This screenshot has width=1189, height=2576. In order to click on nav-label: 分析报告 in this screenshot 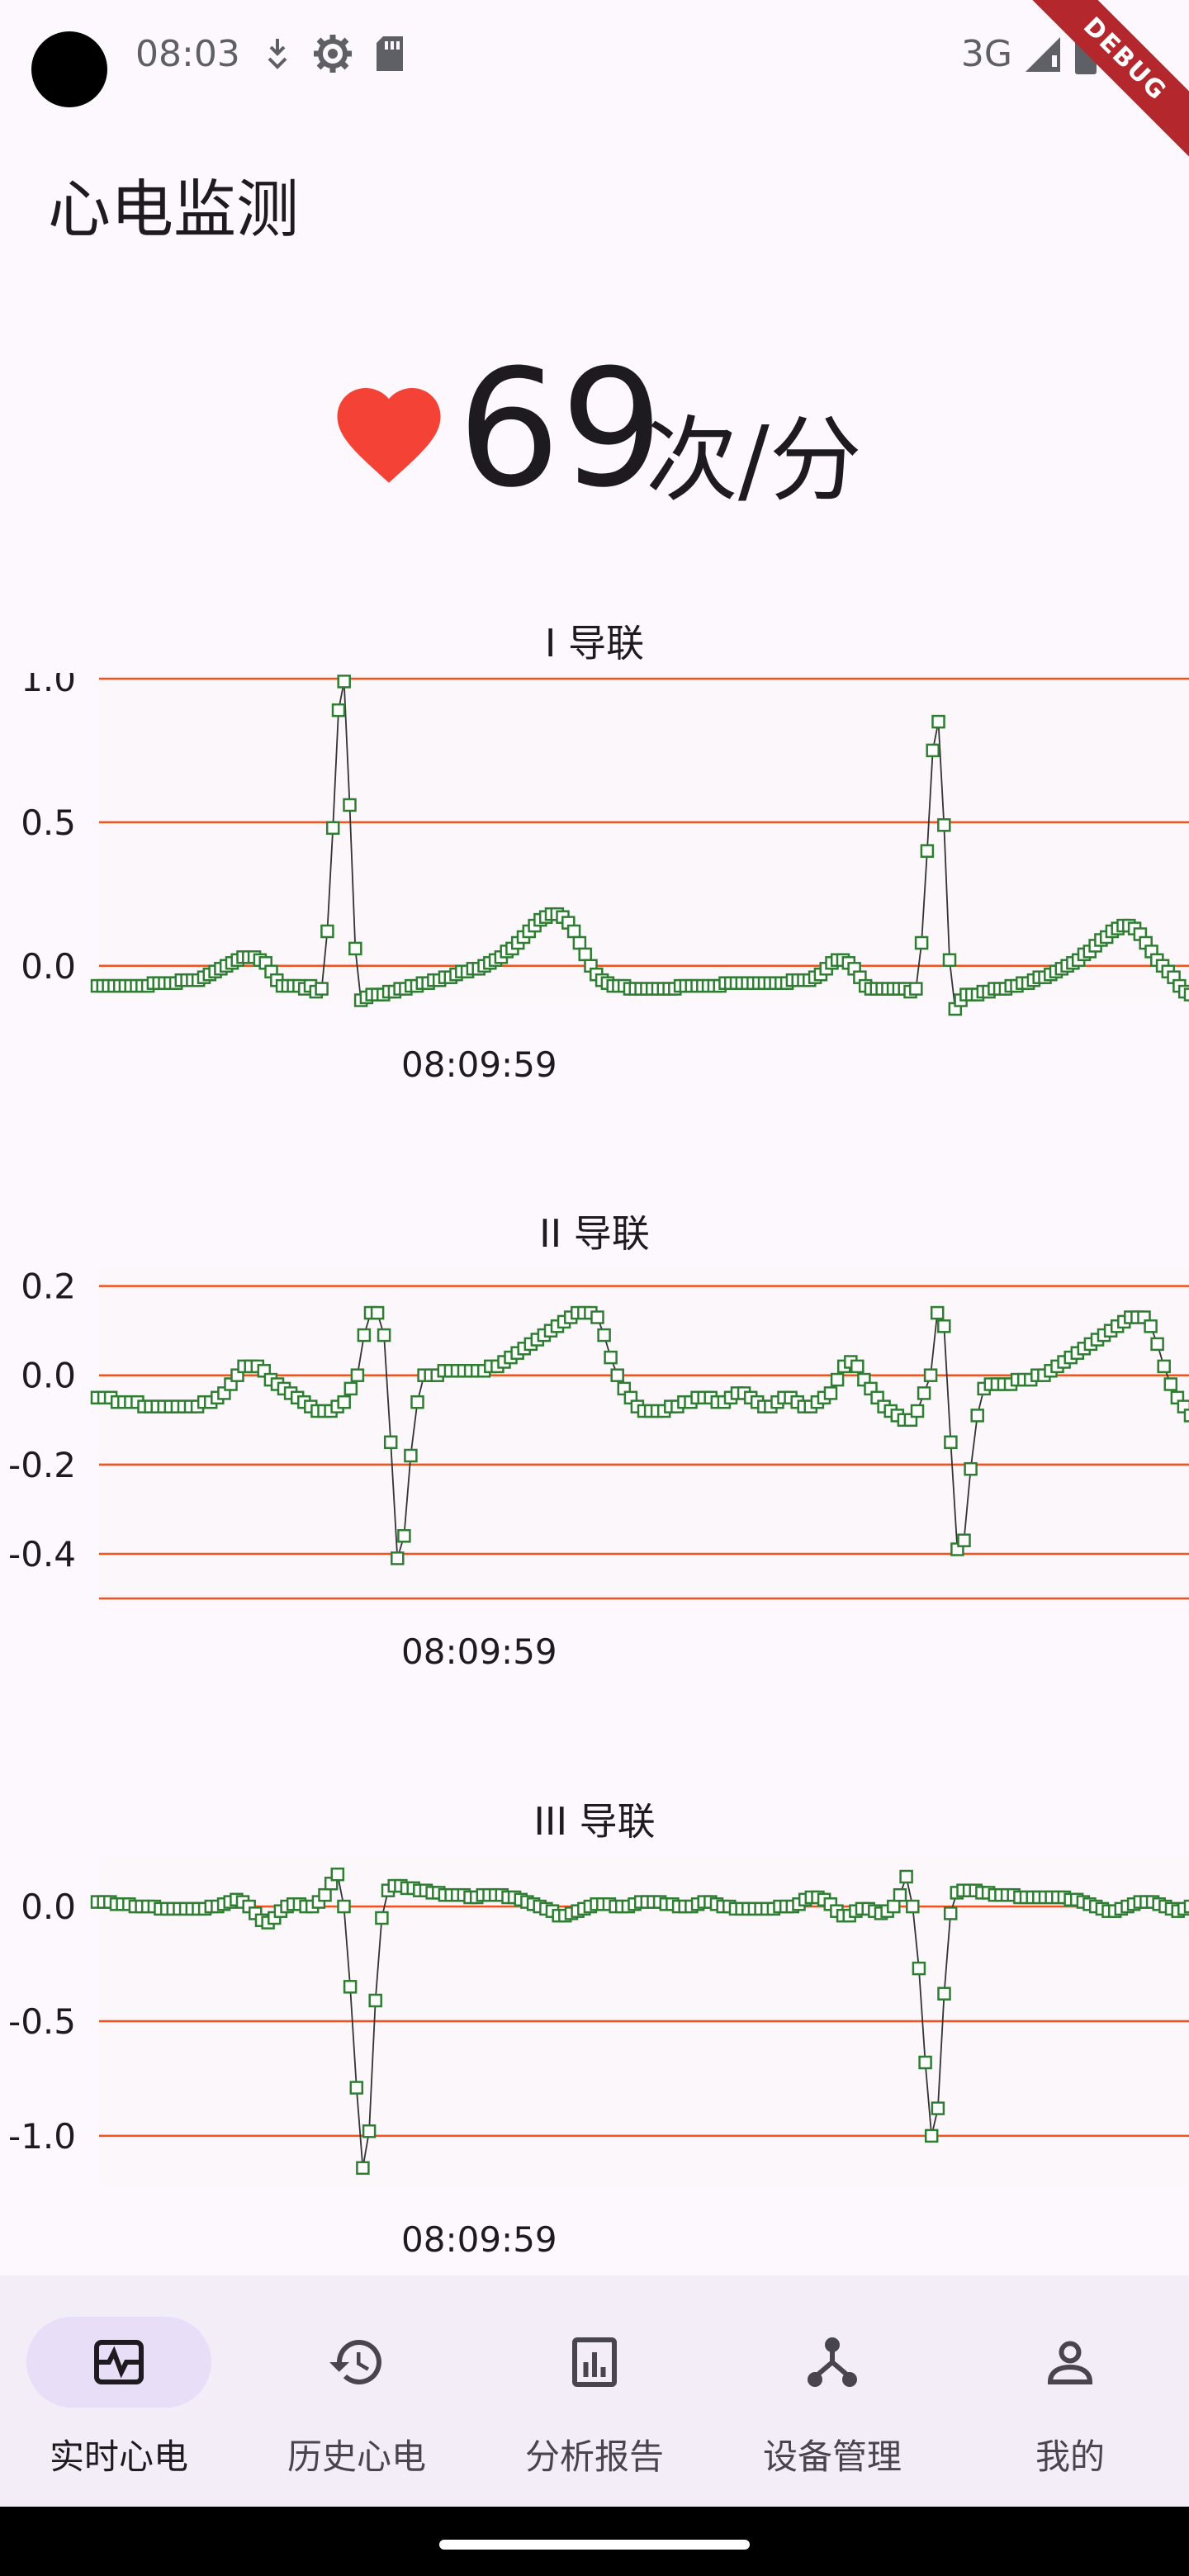, I will do `click(594, 2456)`.